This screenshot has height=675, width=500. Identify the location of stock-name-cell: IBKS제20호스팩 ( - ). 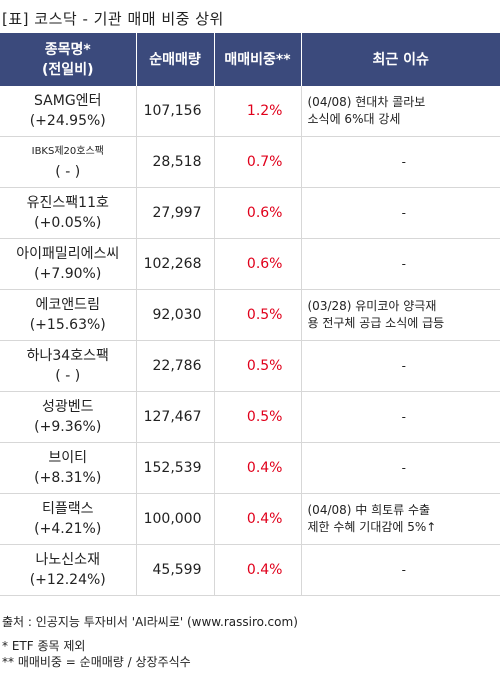
(68, 162).